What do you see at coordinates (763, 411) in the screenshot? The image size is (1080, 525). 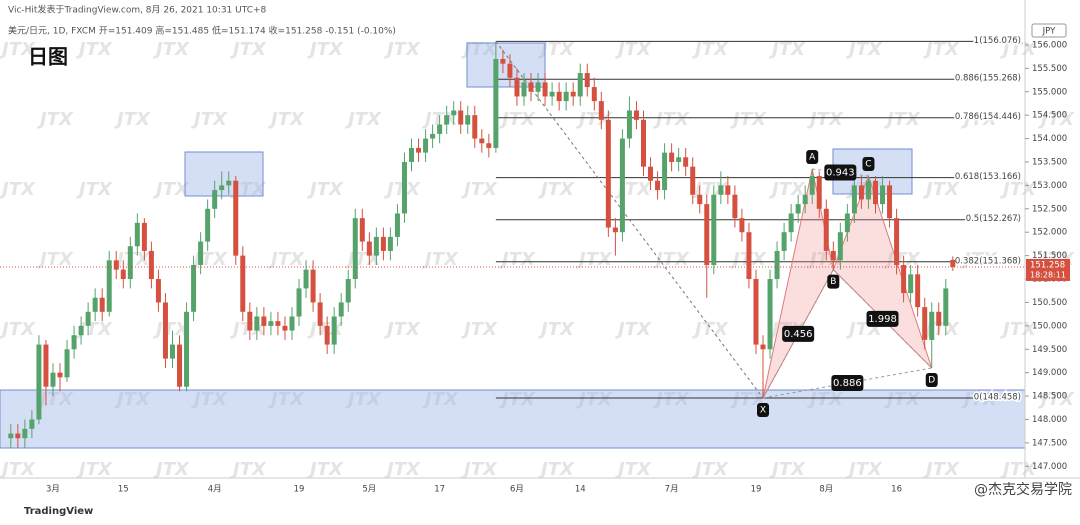 I see `point-label: X` at bounding box center [763, 411].